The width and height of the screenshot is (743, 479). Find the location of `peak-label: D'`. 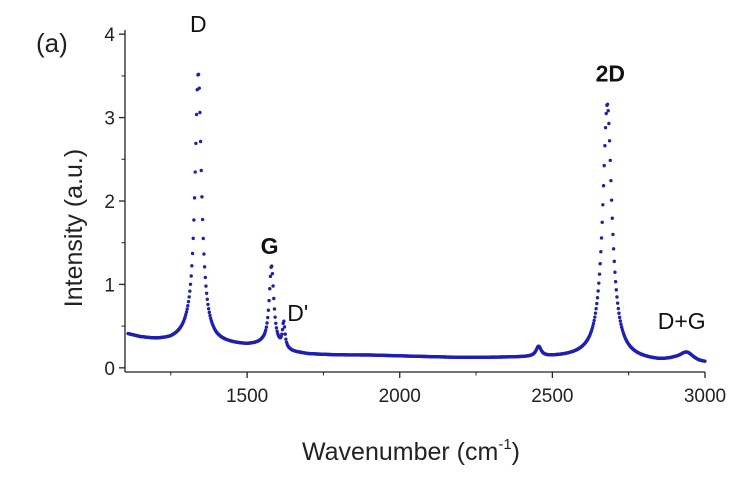

peak-label: D' is located at coordinates (297, 313).